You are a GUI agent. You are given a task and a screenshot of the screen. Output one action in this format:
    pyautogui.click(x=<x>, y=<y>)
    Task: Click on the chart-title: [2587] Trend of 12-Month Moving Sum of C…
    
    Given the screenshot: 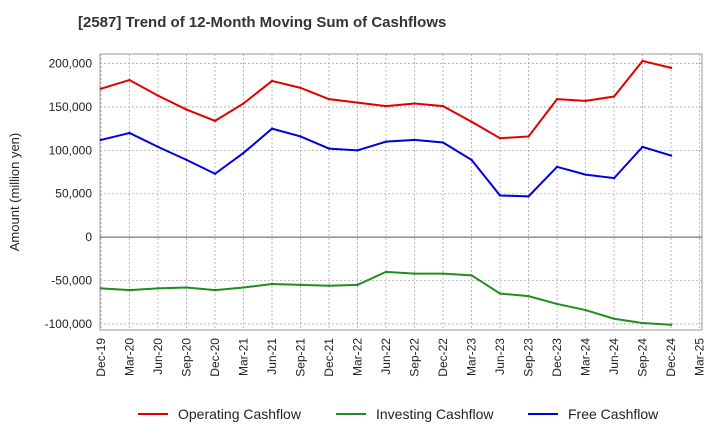 What is the action you would take?
    pyautogui.click(x=262, y=22)
    